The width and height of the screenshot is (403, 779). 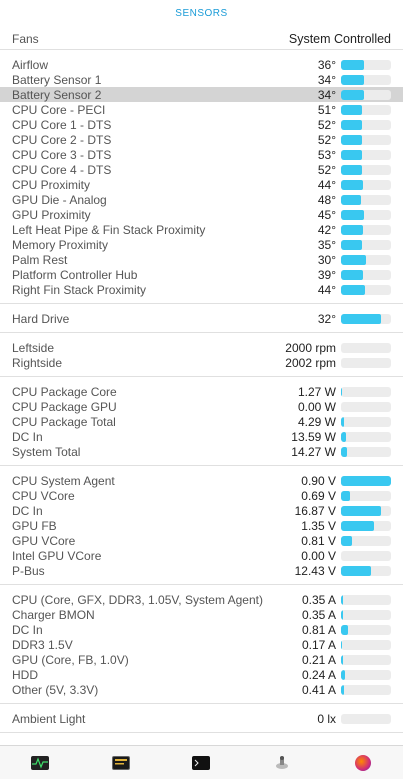 What do you see at coordinates (201, 362) in the screenshot?
I see `sensor-row: Rightside 2002 rpm` at bounding box center [201, 362].